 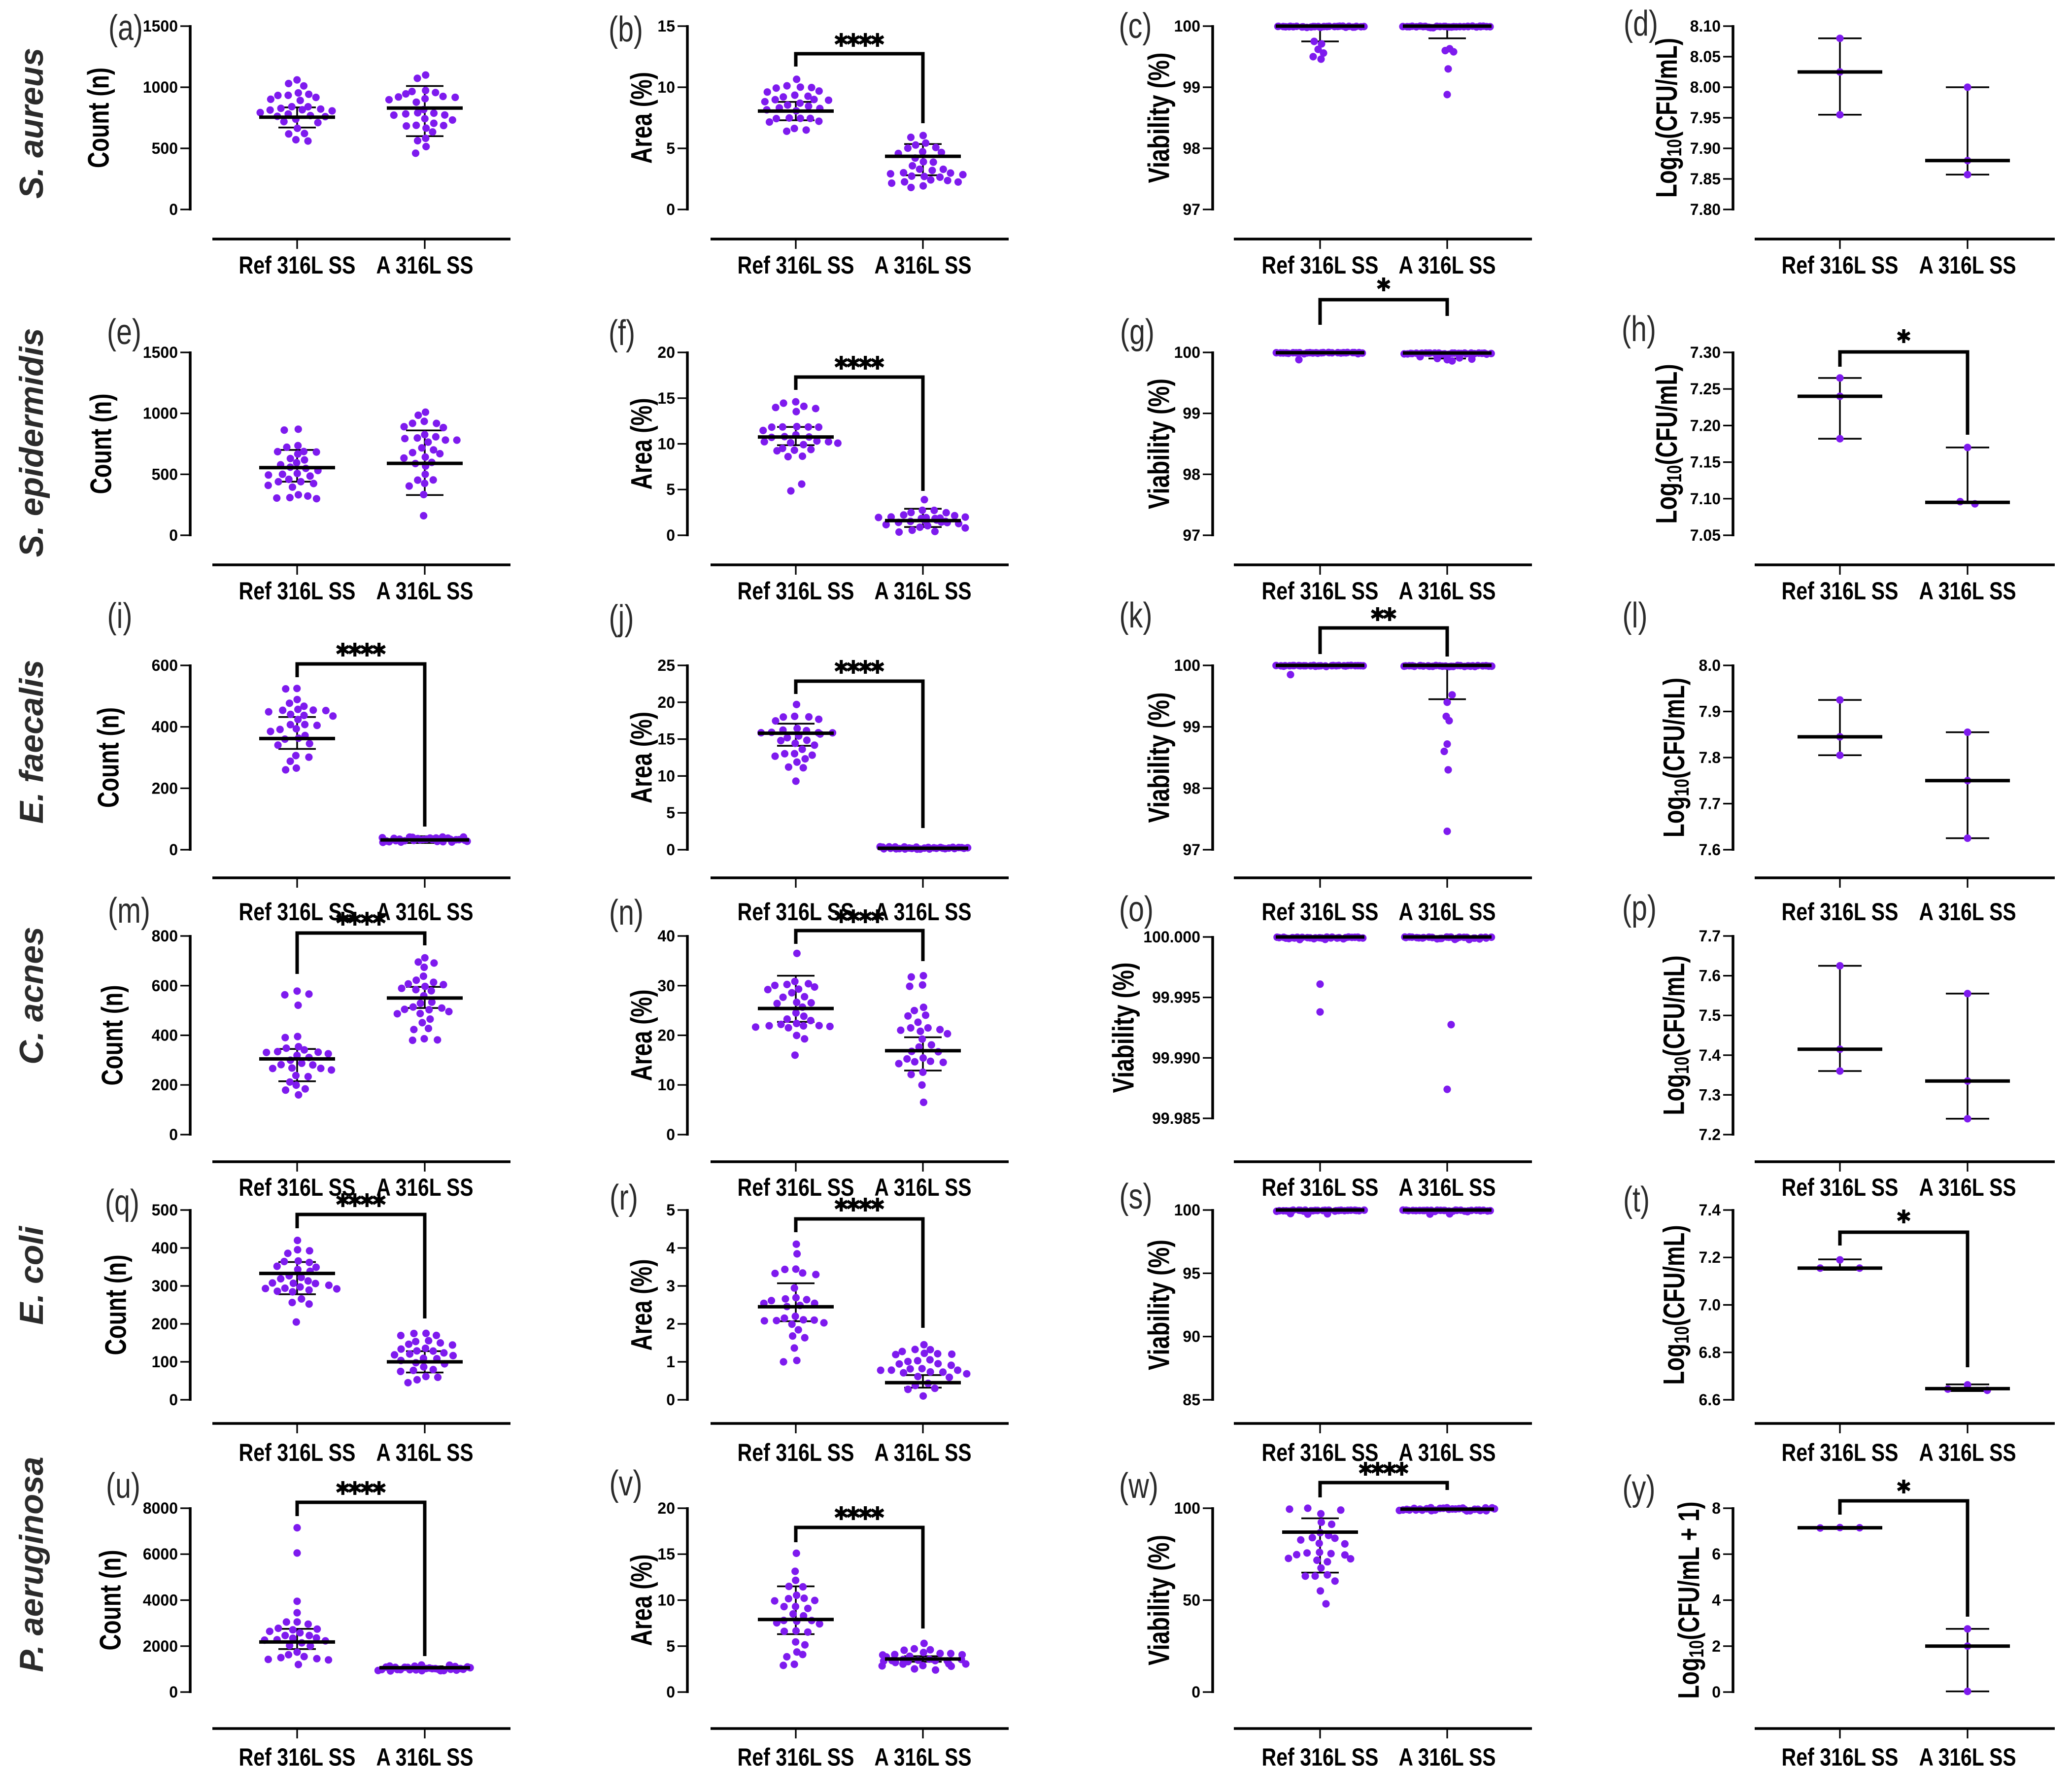 I want to click on svg-text: 20, so click(x=666, y=1508).